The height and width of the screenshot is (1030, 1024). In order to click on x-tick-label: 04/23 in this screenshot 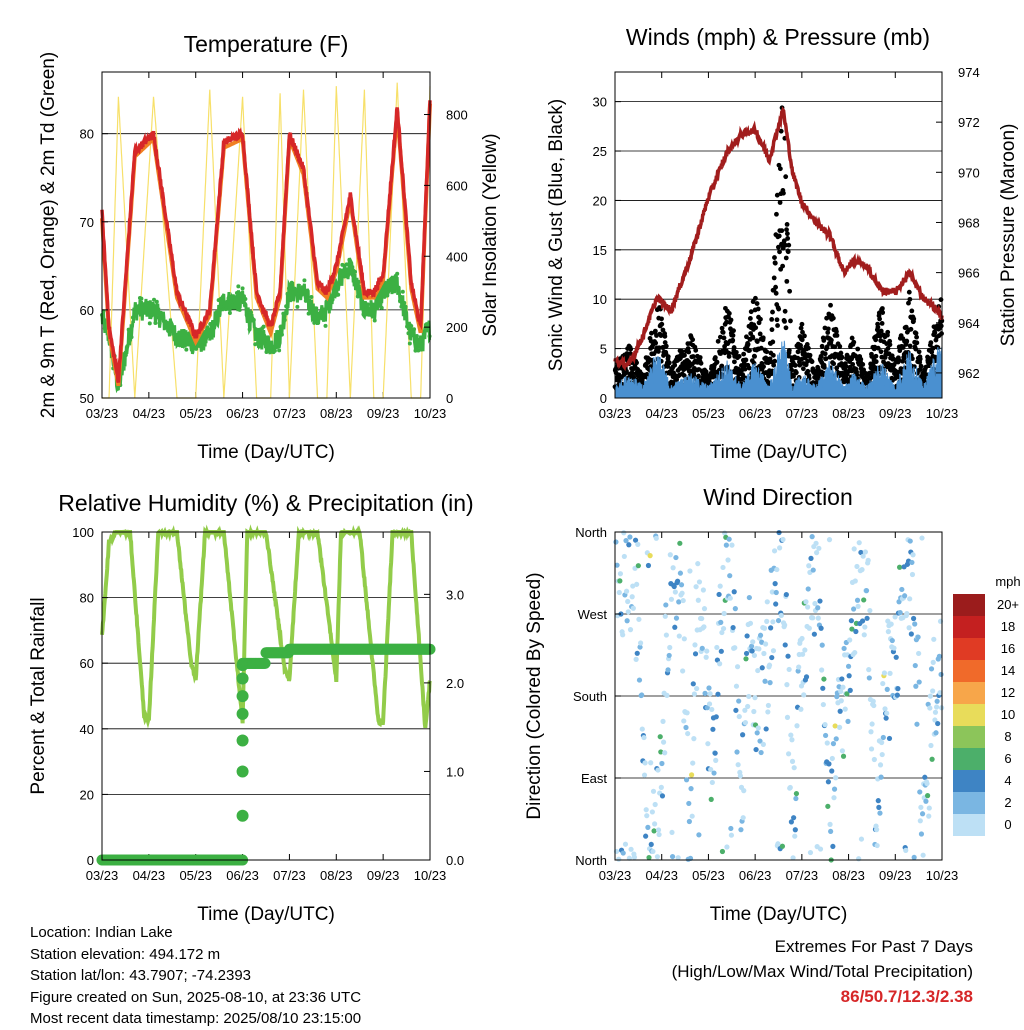, I will do `click(661, 875)`.